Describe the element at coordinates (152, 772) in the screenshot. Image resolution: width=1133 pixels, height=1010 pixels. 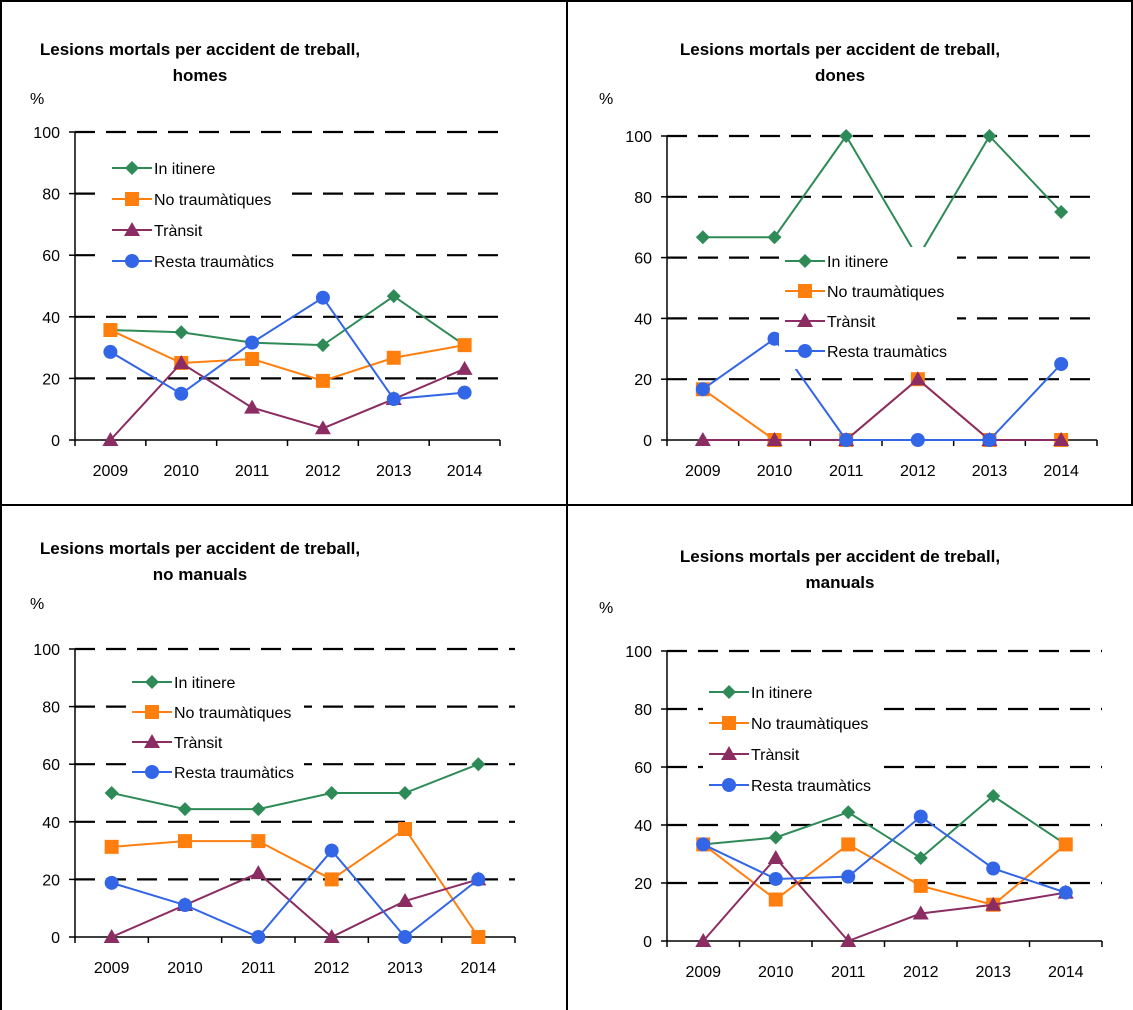
I see `legend-marker-resta-traumatics` at that location.